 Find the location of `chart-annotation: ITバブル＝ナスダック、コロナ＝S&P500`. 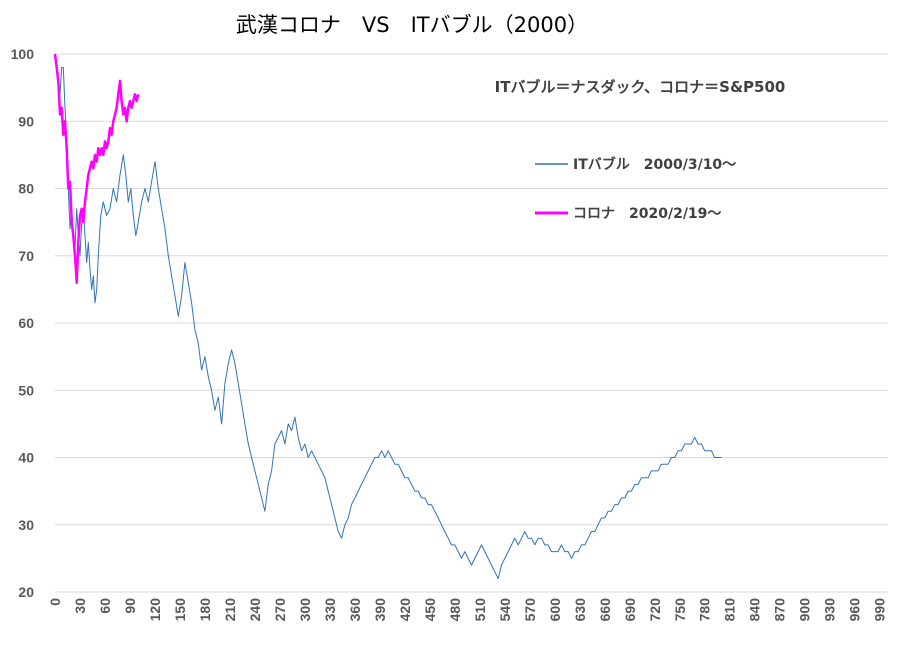

chart-annotation: ITバブル＝ナスダック、コロナ＝S&P500 is located at coordinates (640, 87).